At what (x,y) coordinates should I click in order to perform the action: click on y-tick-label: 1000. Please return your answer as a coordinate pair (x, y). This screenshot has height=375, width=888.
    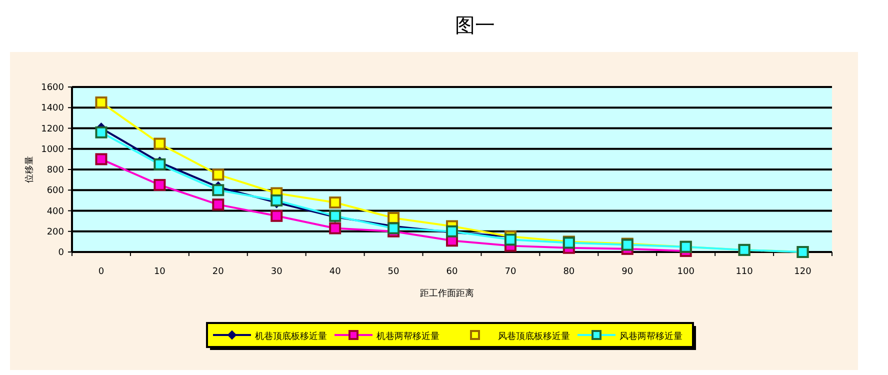
    Looking at the image, I should click on (52, 149).